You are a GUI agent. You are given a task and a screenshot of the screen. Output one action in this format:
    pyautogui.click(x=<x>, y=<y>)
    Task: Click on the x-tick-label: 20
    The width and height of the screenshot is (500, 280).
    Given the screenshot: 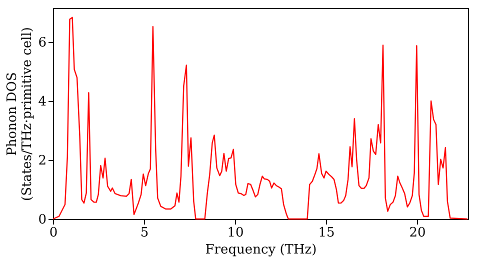 What is the action you would take?
    pyautogui.click(x=417, y=233)
    